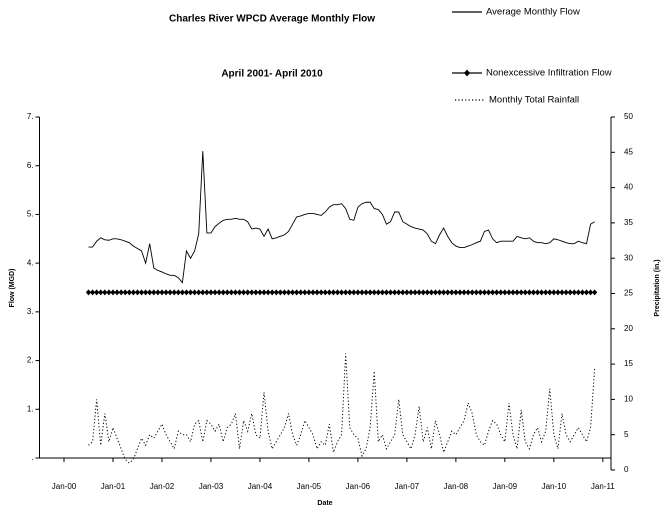  Describe the element at coordinates (64, 486) in the screenshot. I see `x-tick-label: Jan-00` at that location.